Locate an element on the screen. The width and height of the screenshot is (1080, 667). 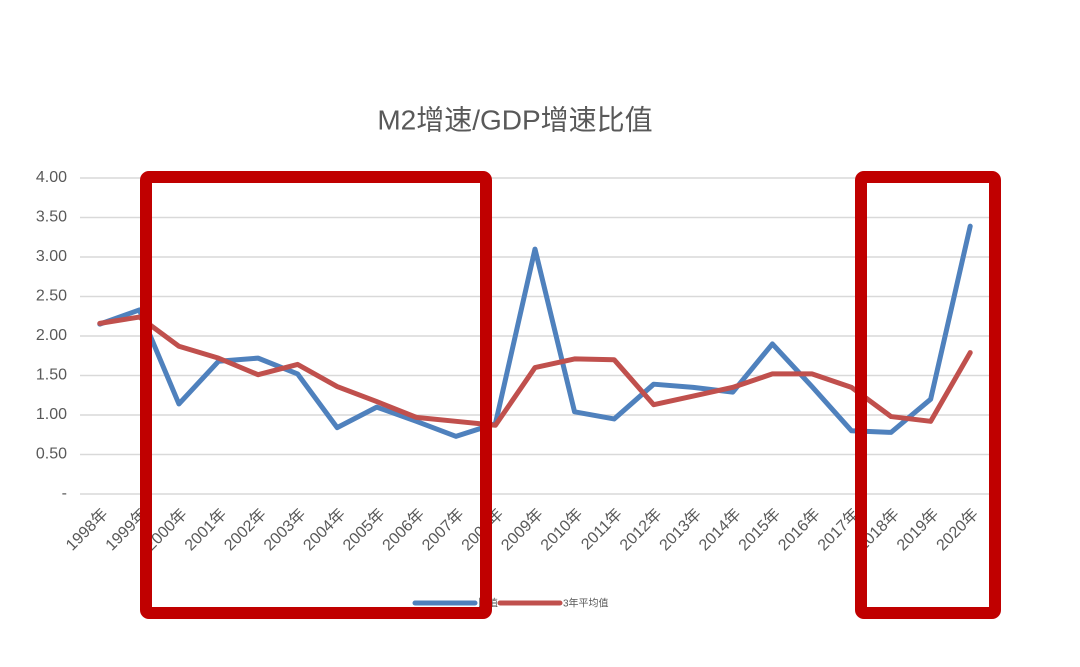
x-tick-label: 1998年 is located at coordinates (86, 529).